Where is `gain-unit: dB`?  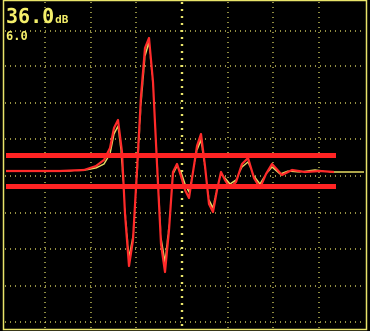
gain-unit: dB is located at coordinates (62, 19).